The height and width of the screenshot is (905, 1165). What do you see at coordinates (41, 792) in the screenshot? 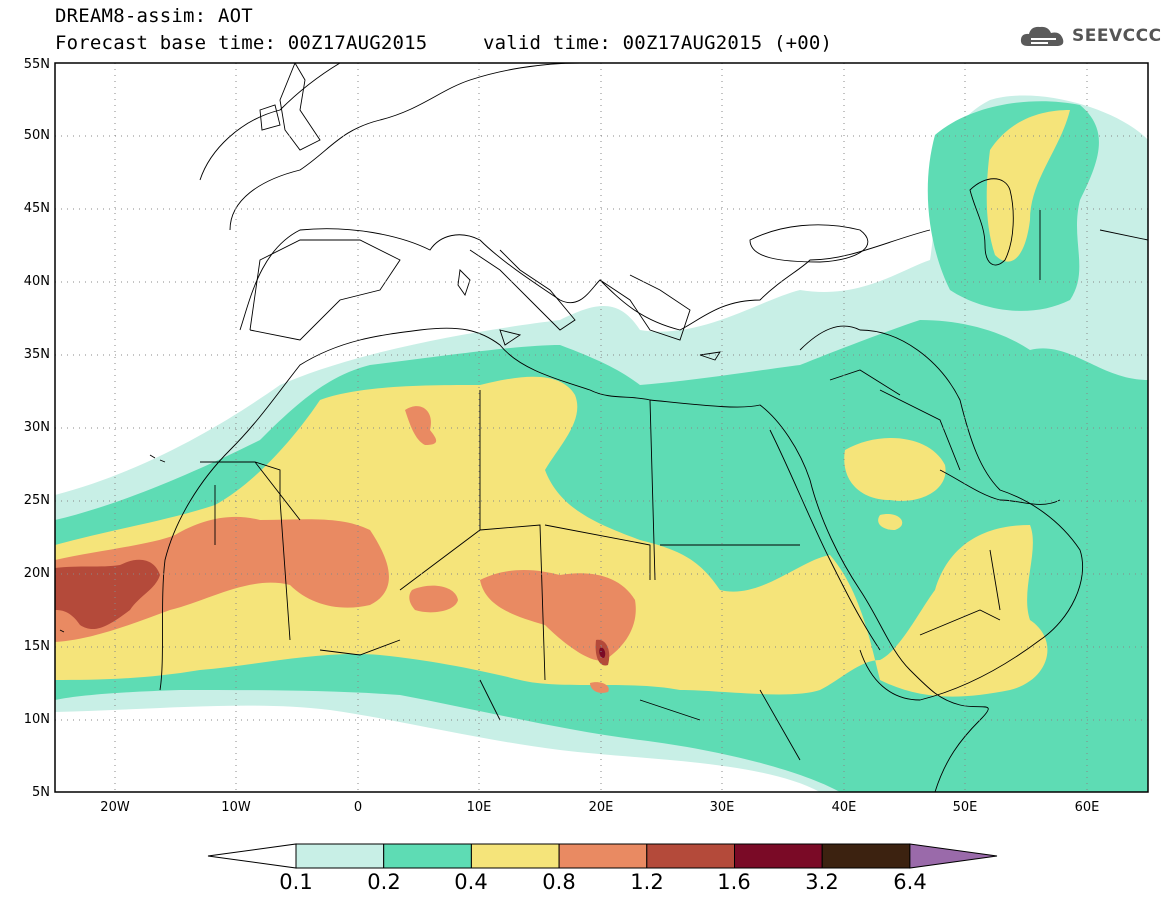
I see `lat-label: 5N` at bounding box center [41, 792].